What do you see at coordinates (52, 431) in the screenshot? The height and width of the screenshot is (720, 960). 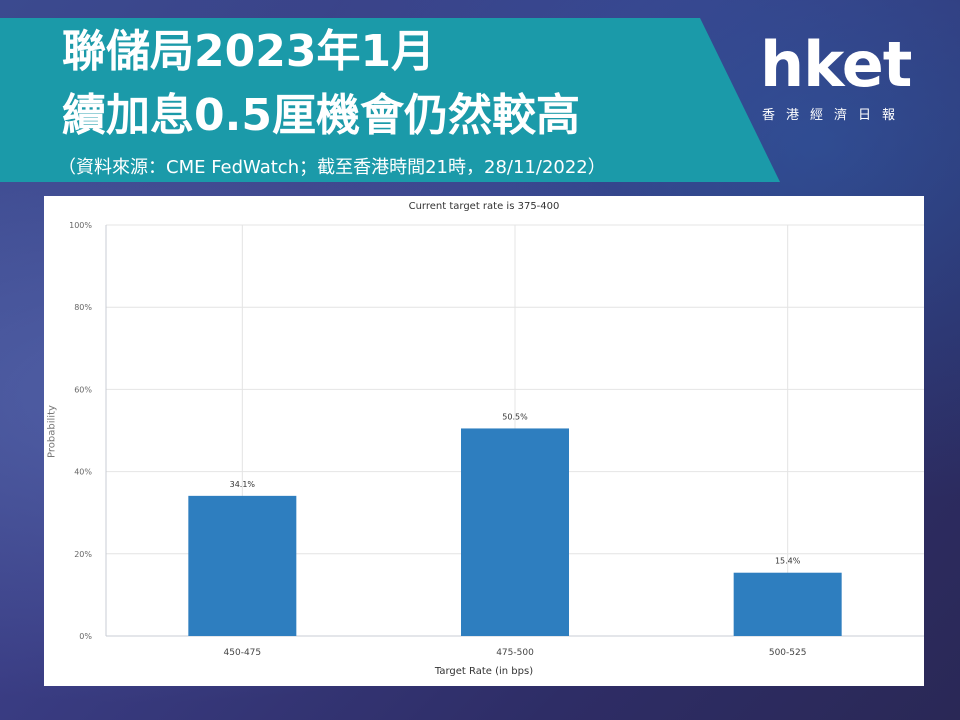 I see `y-axis-label: Probability` at bounding box center [52, 431].